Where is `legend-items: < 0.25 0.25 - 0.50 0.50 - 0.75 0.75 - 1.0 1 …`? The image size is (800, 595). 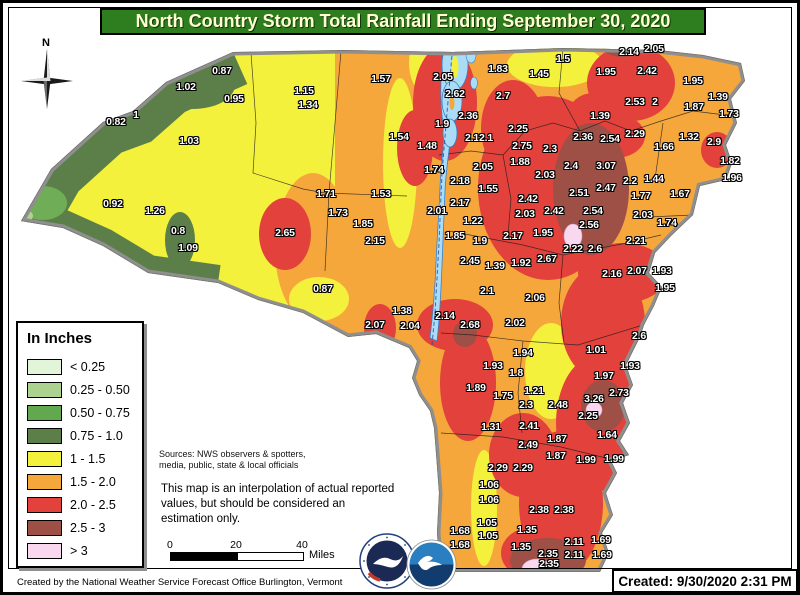
legend-items: < 0.25 0.25 - 0.50 0.50 - 0.75 0.75 - 1.0 1 … is located at coordinates (84, 458).